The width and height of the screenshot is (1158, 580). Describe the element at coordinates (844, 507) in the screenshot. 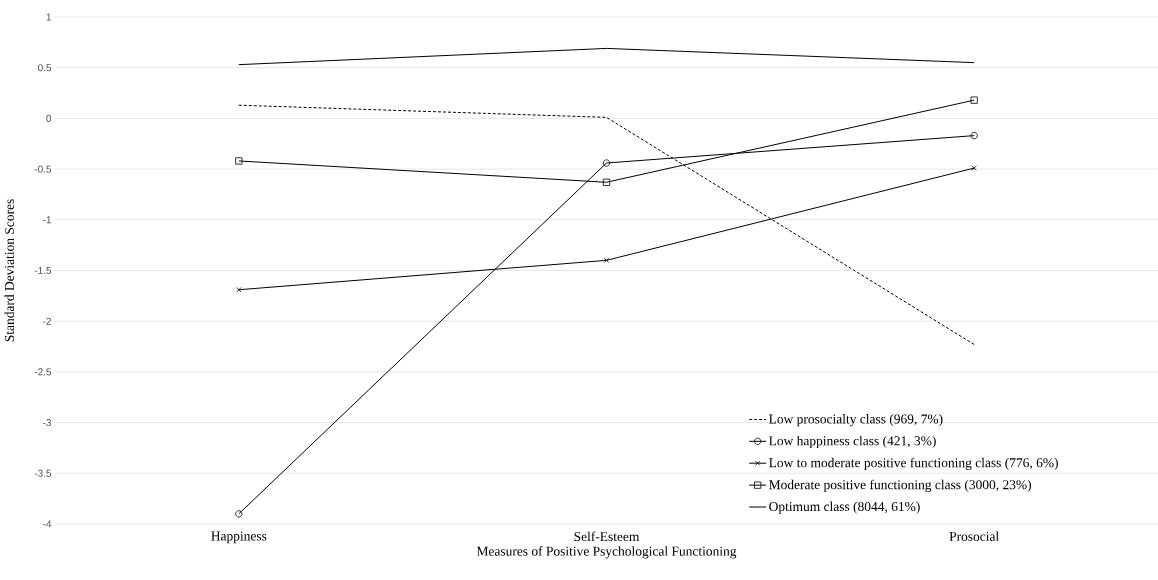

I see `legend-label: Optimum class (8044, 61%)` at that location.